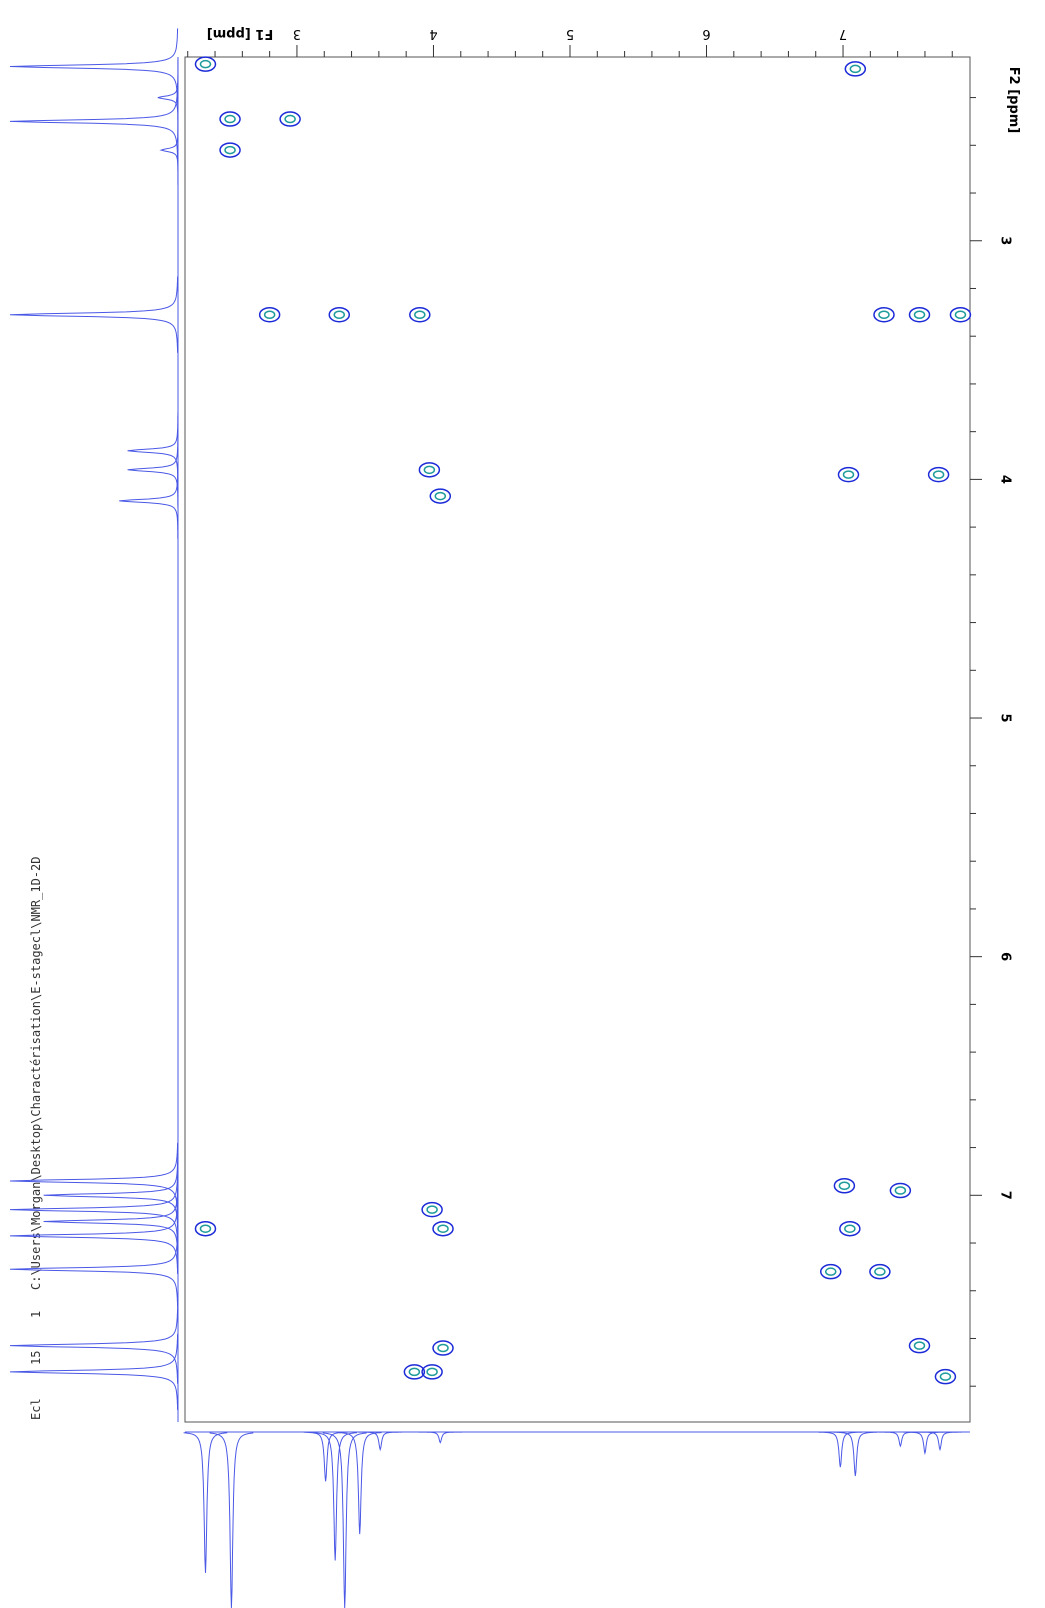 Image resolution: width=1045 pixels, height=1608 pixels. I want to click on y-tick-label: 5, so click(1005, 717).